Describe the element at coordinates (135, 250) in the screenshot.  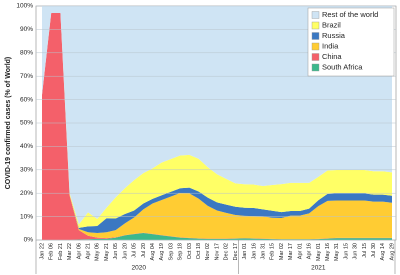
I see `x-tick-label: Jul 05` at that location.